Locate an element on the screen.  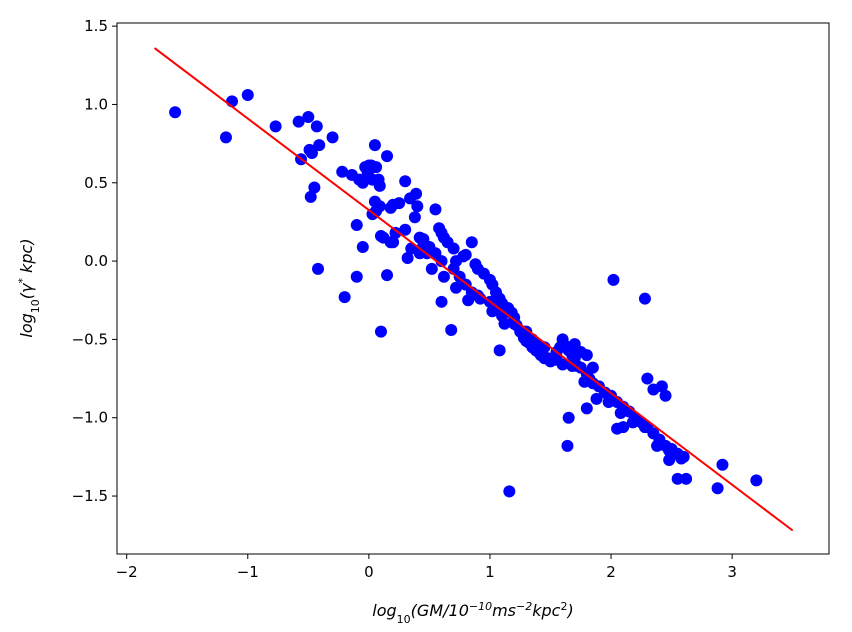
x-tick-label: 1 is located at coordinates (490, 572).